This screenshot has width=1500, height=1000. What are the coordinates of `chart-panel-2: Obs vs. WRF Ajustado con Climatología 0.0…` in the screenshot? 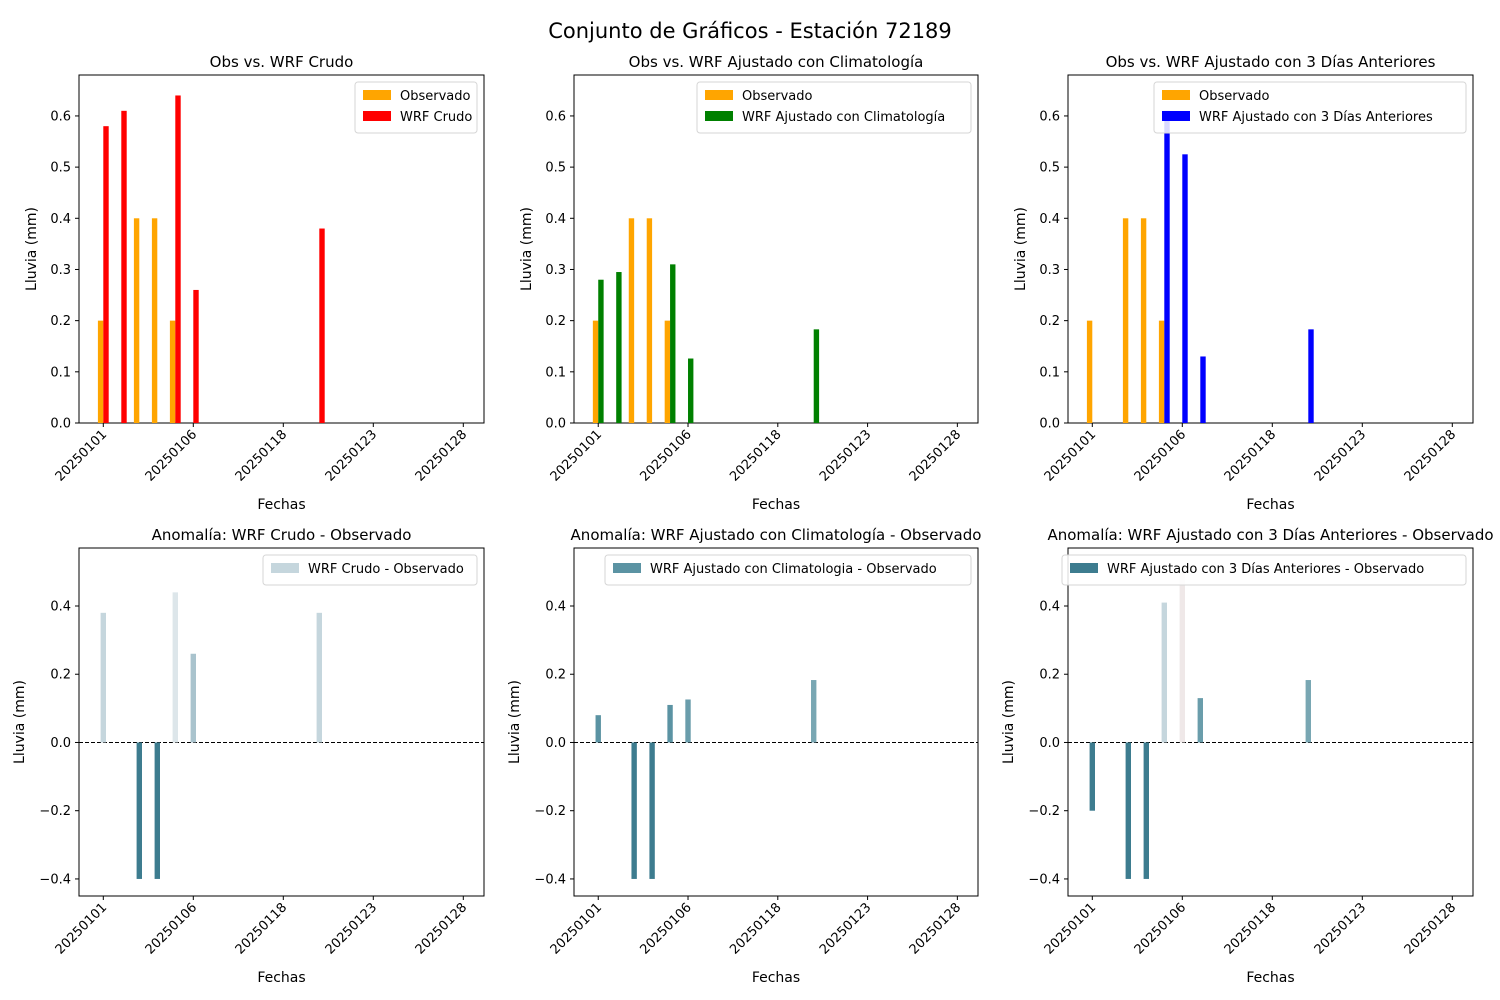 It's located at (749, 283).